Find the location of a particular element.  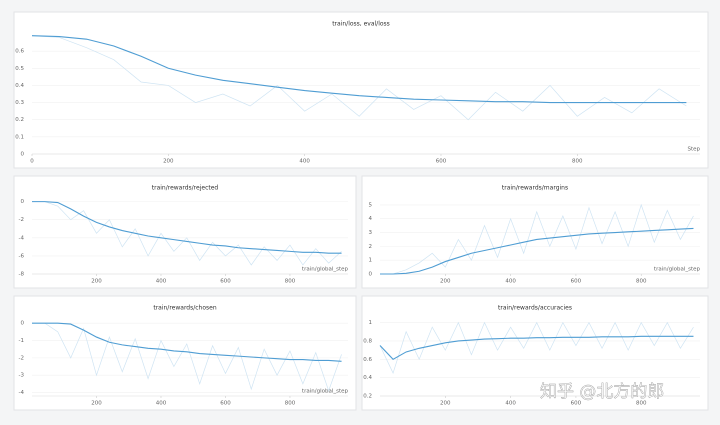

y-tick-label: 4 is located at coordinates (371, 219).